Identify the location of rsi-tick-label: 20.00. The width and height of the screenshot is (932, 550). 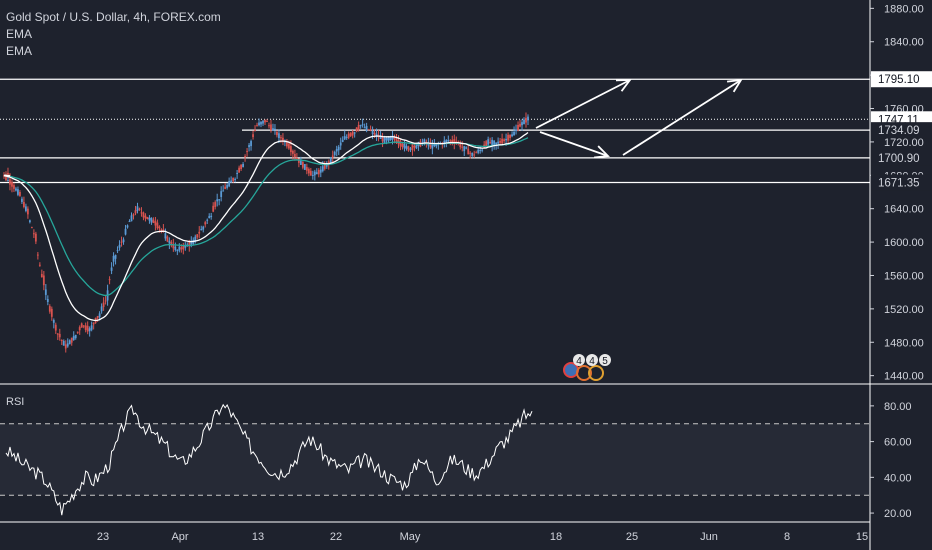
(898, 514).